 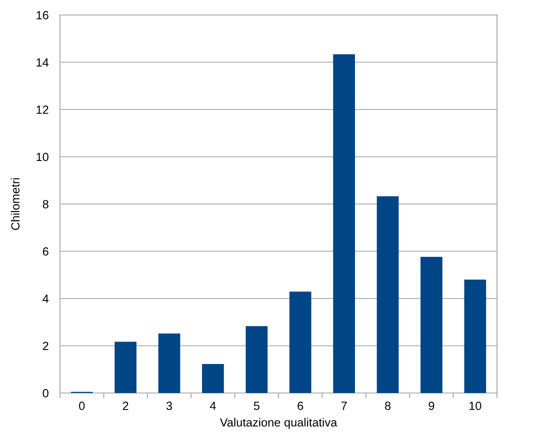 I want to click on y-tick-label: 6, so click(x=45, y=251).